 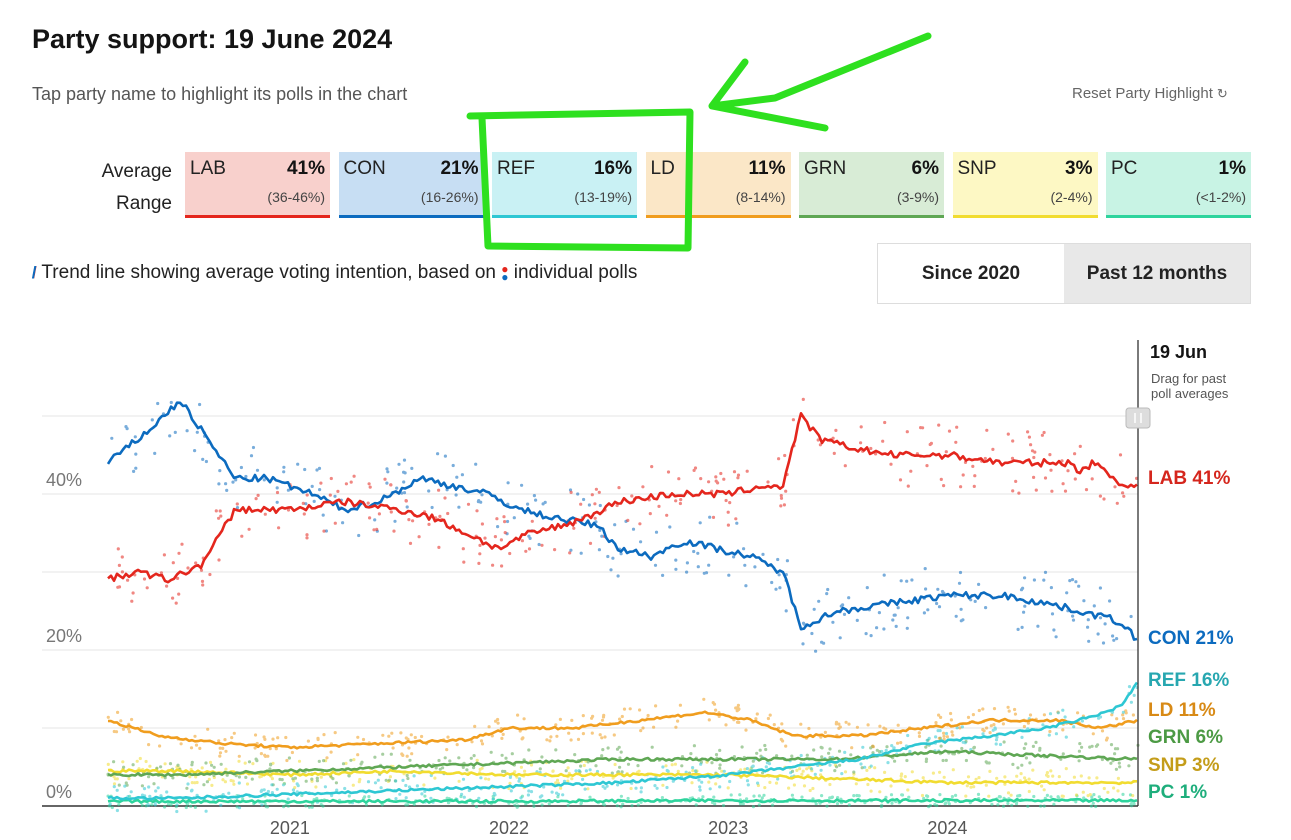 I want to click on drag-handle-box, so click(x=1138, y=418).